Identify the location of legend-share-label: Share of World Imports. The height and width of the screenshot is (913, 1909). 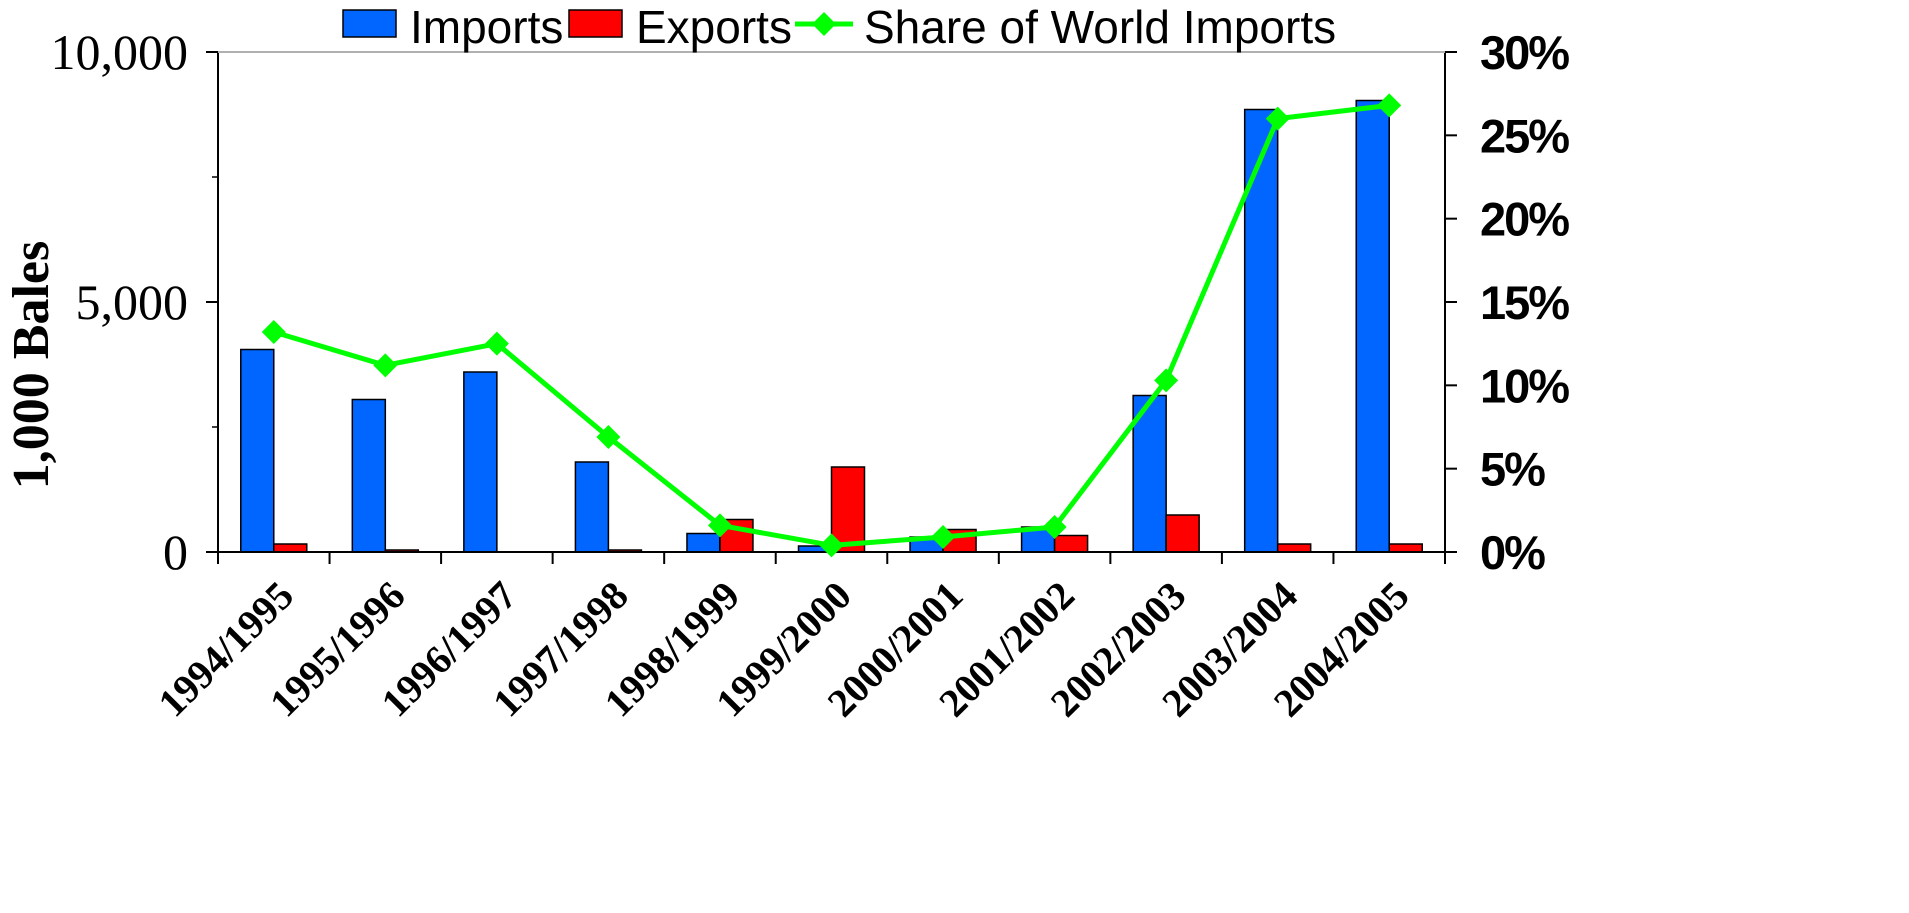
(1100, 27).